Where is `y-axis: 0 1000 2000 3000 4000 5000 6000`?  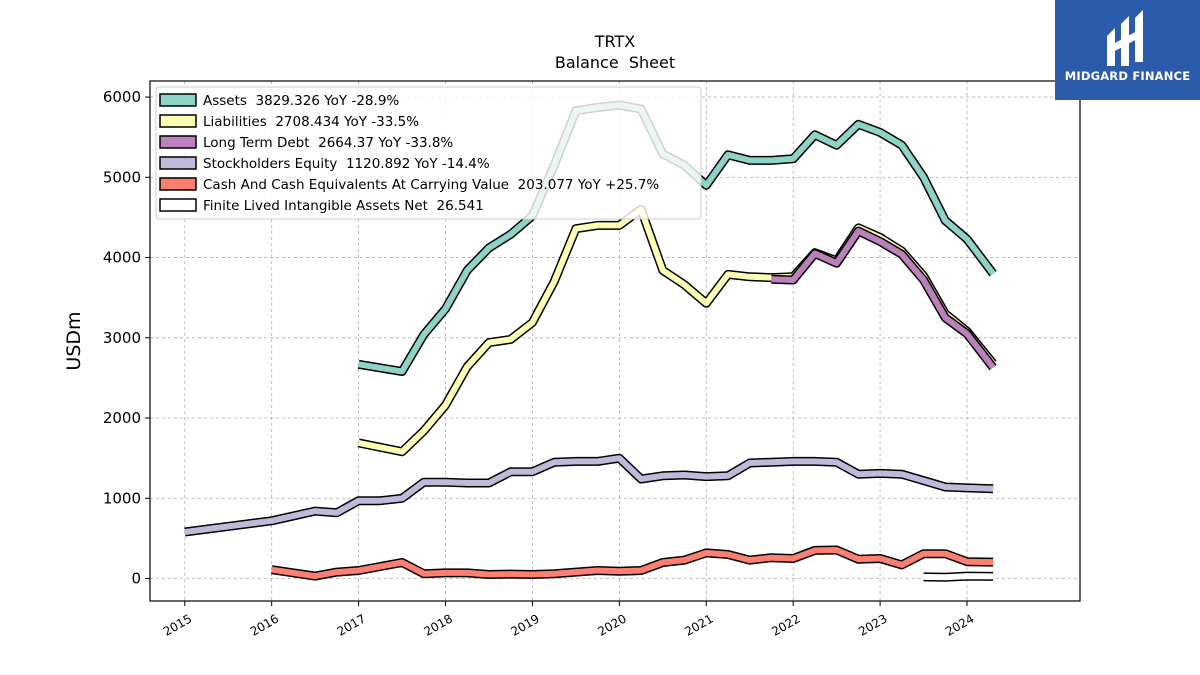 y-axis: 0 1000 2000 3000 4000 5000 6000 is located at coordinates (126, 338).